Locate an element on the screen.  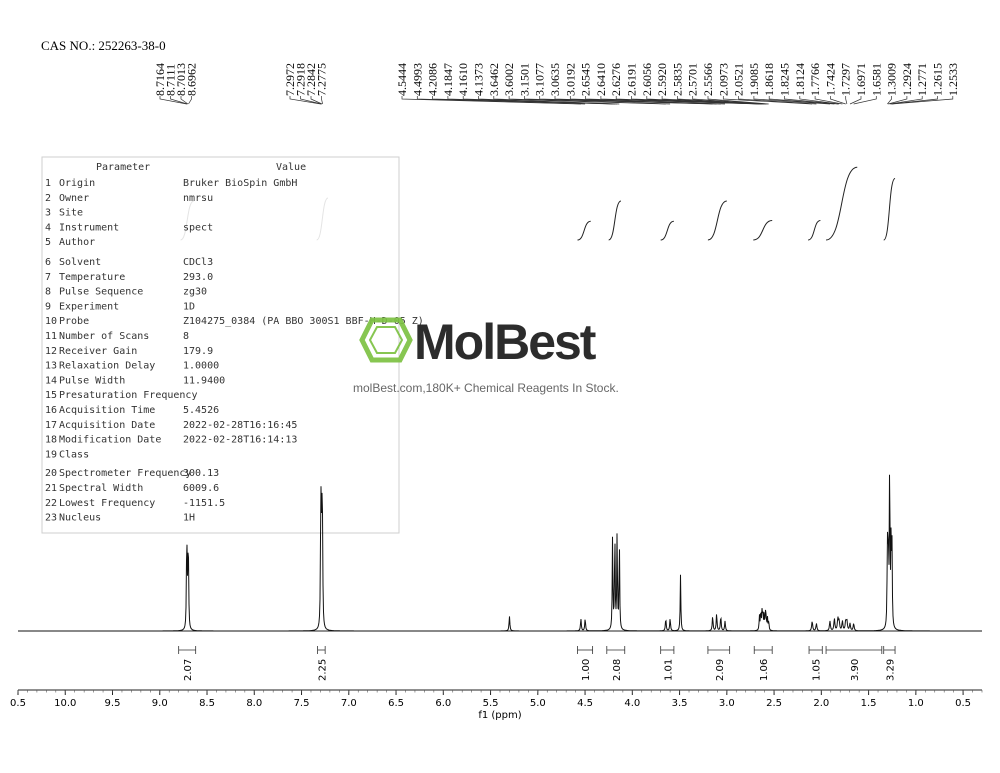
param-row-value: 11.9400 is located at coordinates (204, 380).